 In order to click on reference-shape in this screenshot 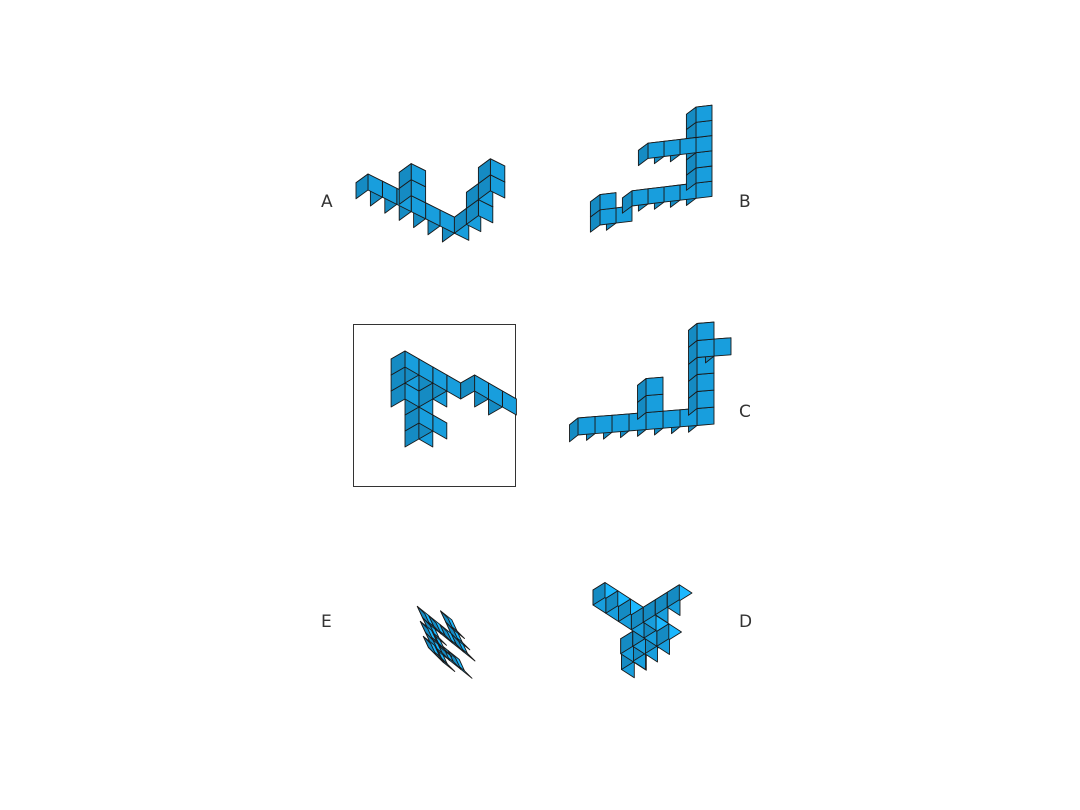, I will do `click(453, 399)`.